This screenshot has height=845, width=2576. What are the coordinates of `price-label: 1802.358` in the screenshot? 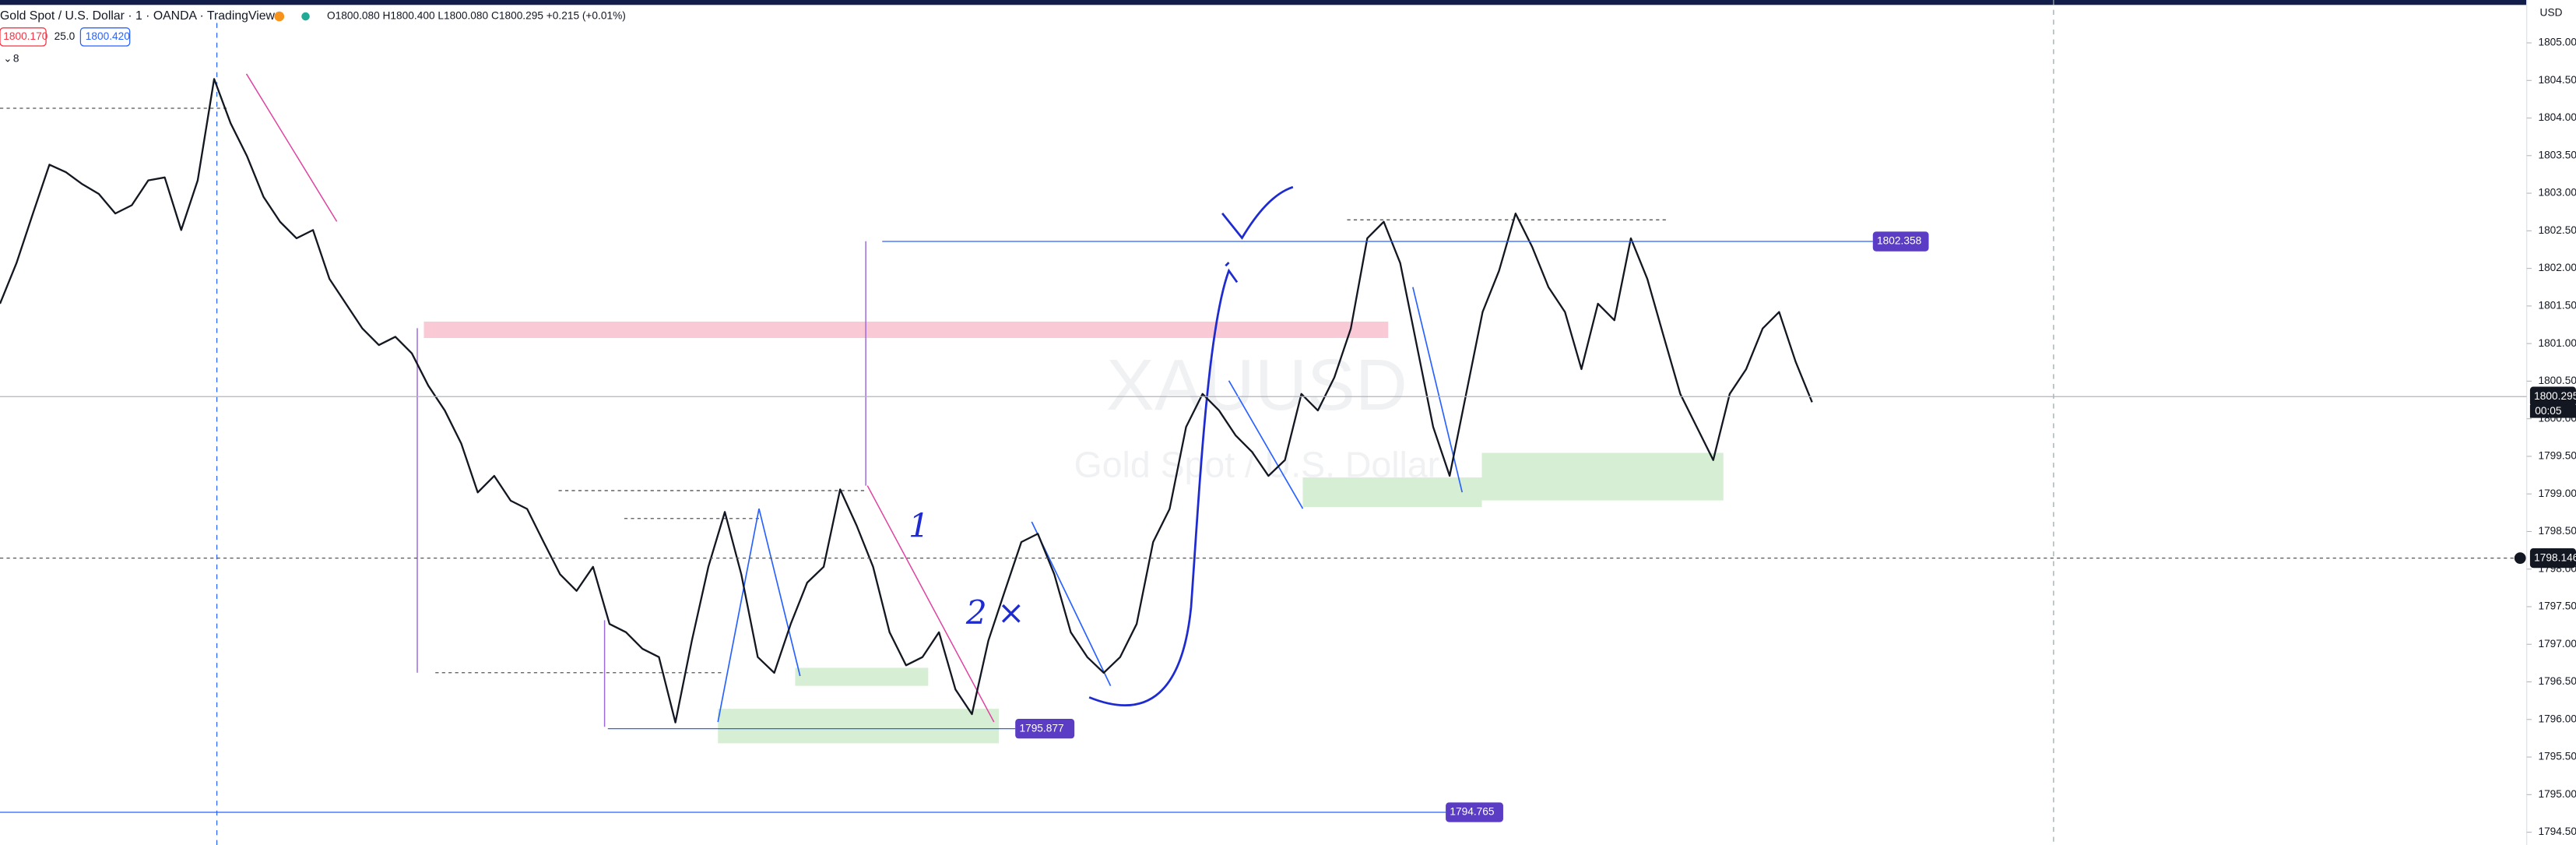 It's located at (1900, 241).